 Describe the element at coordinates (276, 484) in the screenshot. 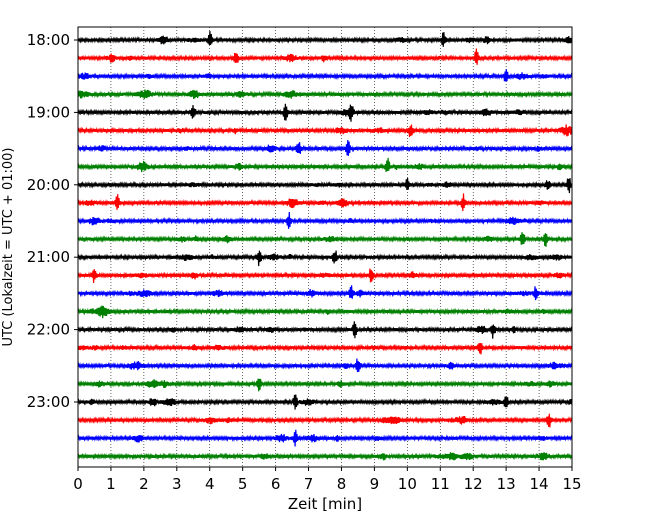

I see `x-tick-label: 6` at that location.